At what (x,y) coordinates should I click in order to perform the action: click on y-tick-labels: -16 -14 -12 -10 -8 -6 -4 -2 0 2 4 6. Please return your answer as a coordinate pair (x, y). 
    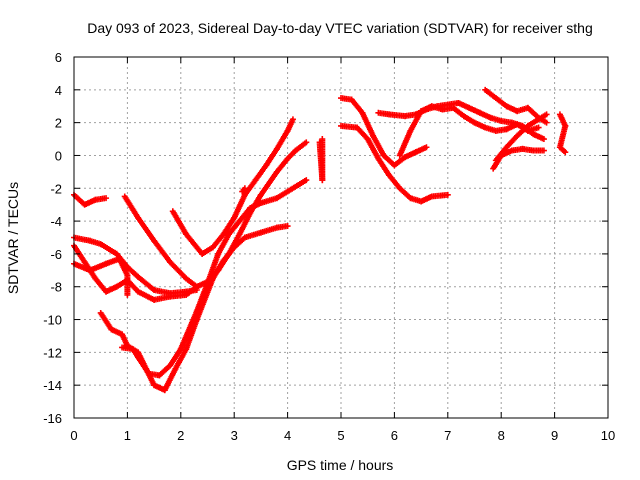
    Looking at the image, I should click on (52, 238).